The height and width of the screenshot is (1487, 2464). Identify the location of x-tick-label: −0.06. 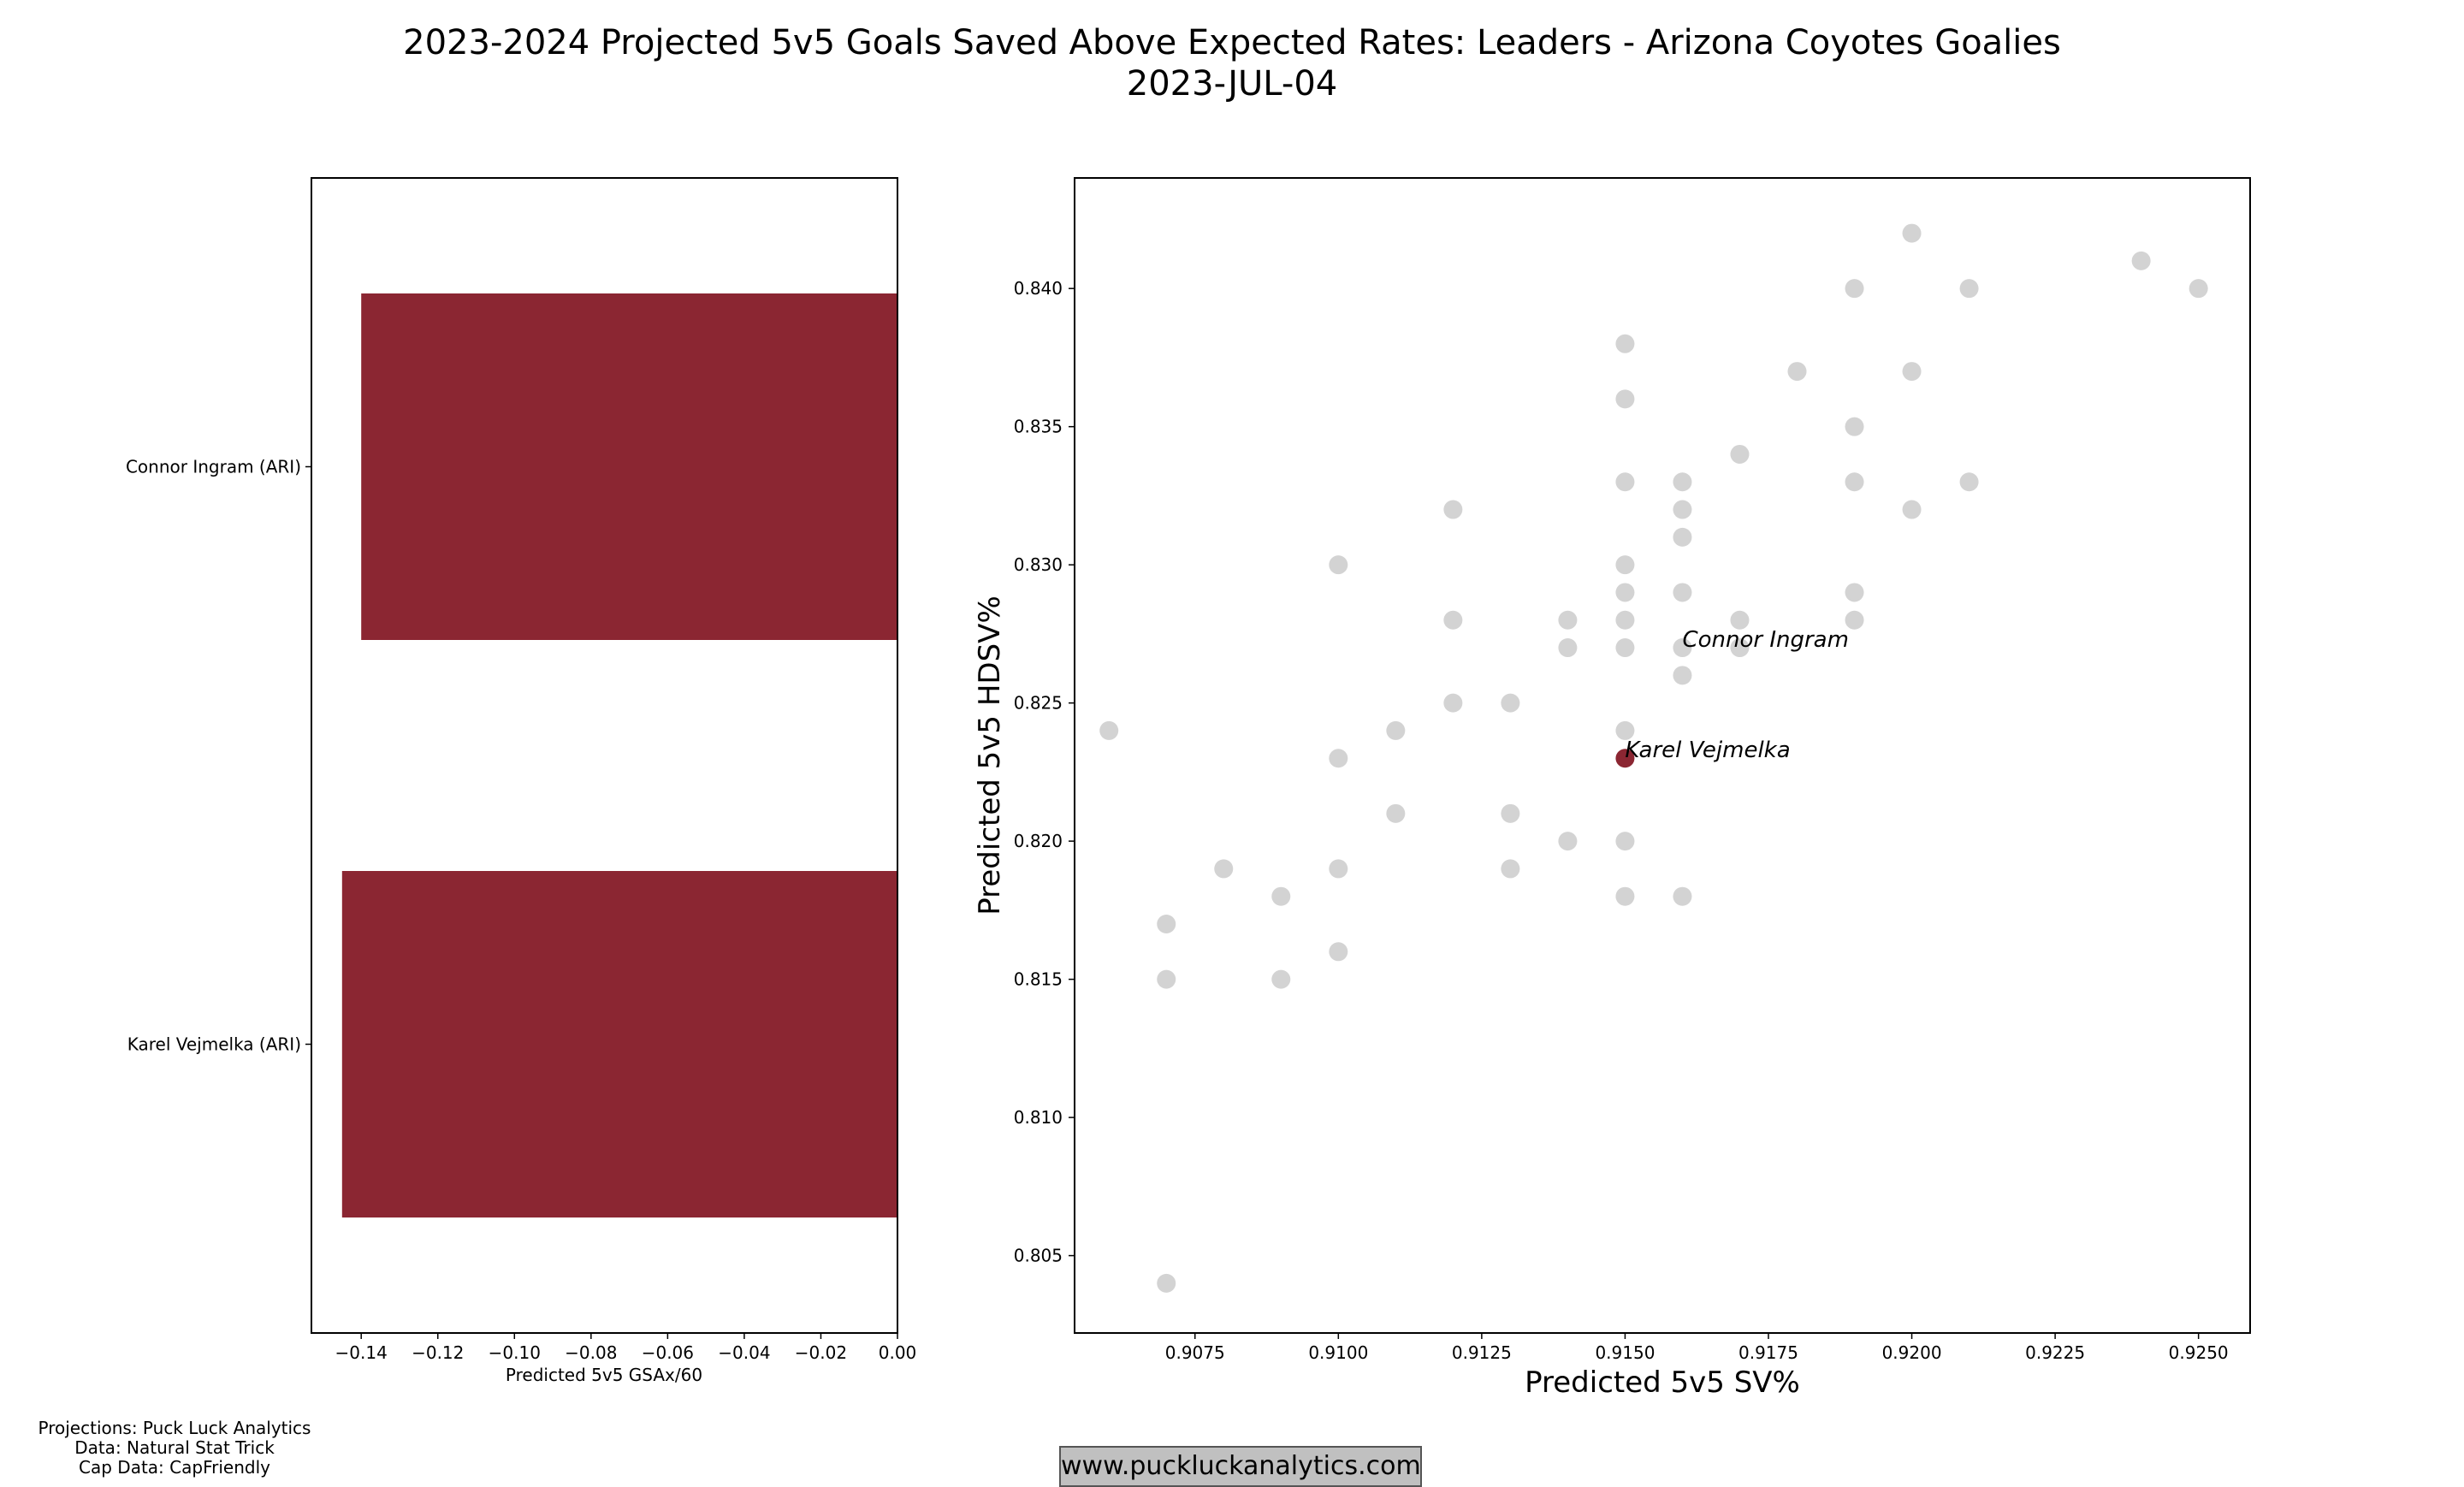
(668, 1352).